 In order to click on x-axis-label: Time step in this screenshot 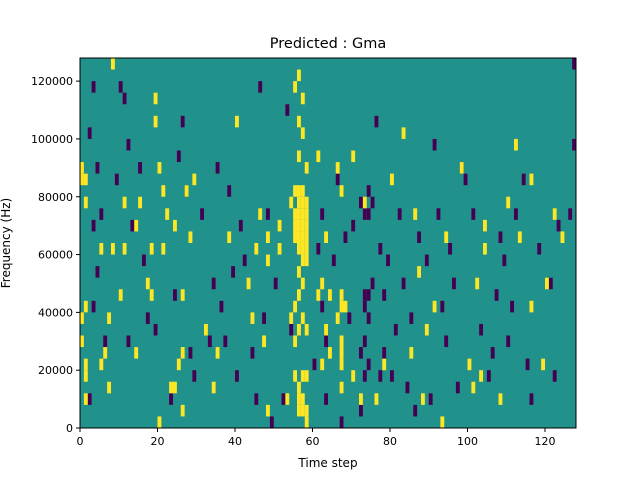, I will do `click(327, 463)`.